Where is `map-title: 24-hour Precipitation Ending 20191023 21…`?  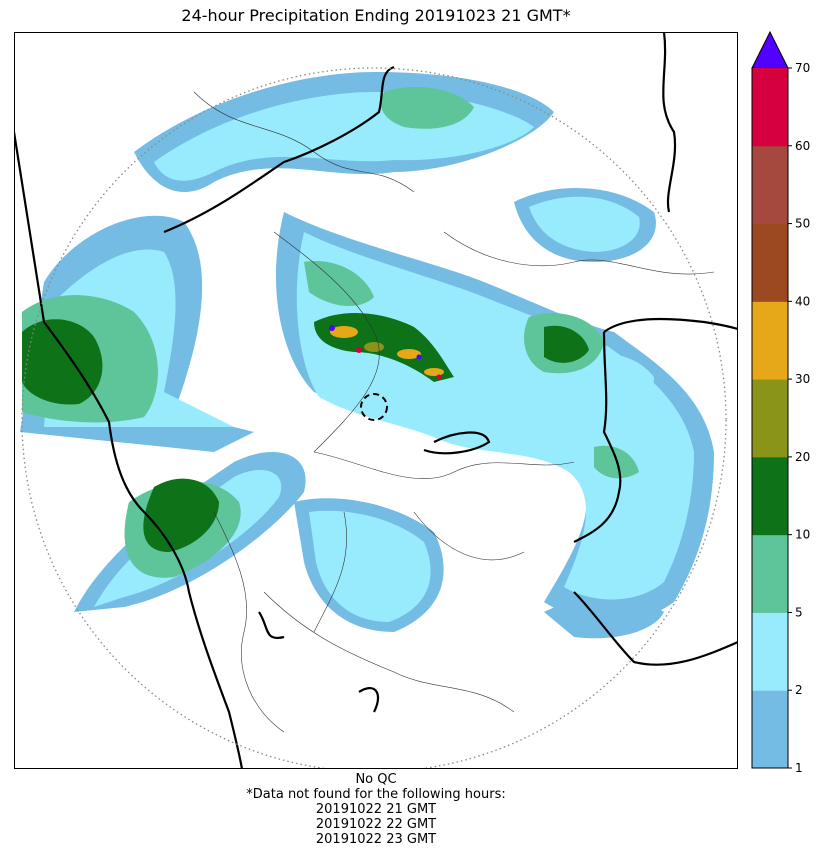
map-title: 24-hour Precipitation Ending 20191023 21… is located at coordinates (376, 15).